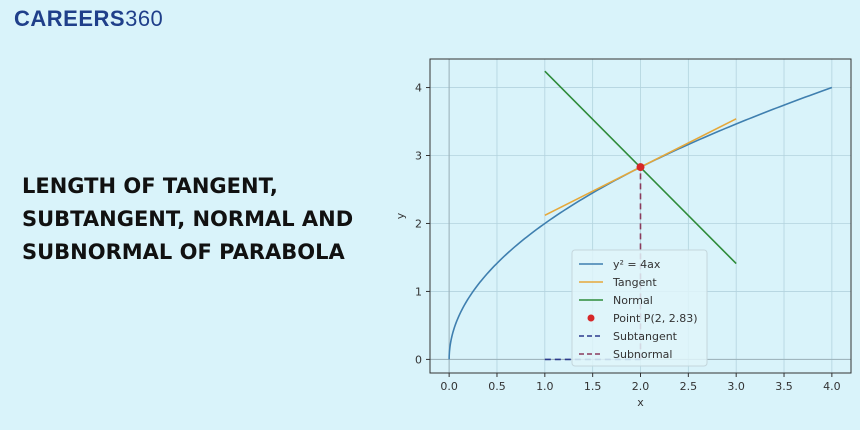  Describe the element at coordinates (70, 18) in the screenshot. I see `logo-brand: CAREERS` at that location.